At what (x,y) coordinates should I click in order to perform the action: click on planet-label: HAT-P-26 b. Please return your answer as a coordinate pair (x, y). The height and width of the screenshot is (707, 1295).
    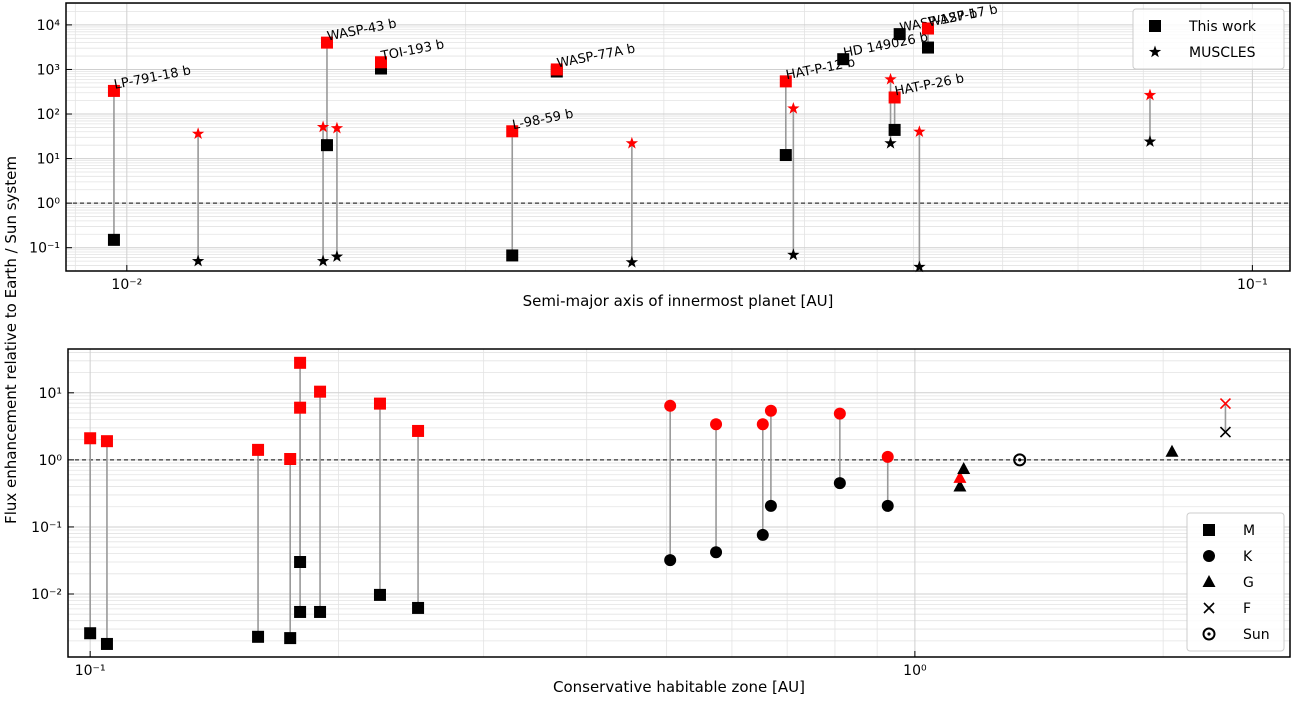
    Looking at the image, I should click on (930, 85).